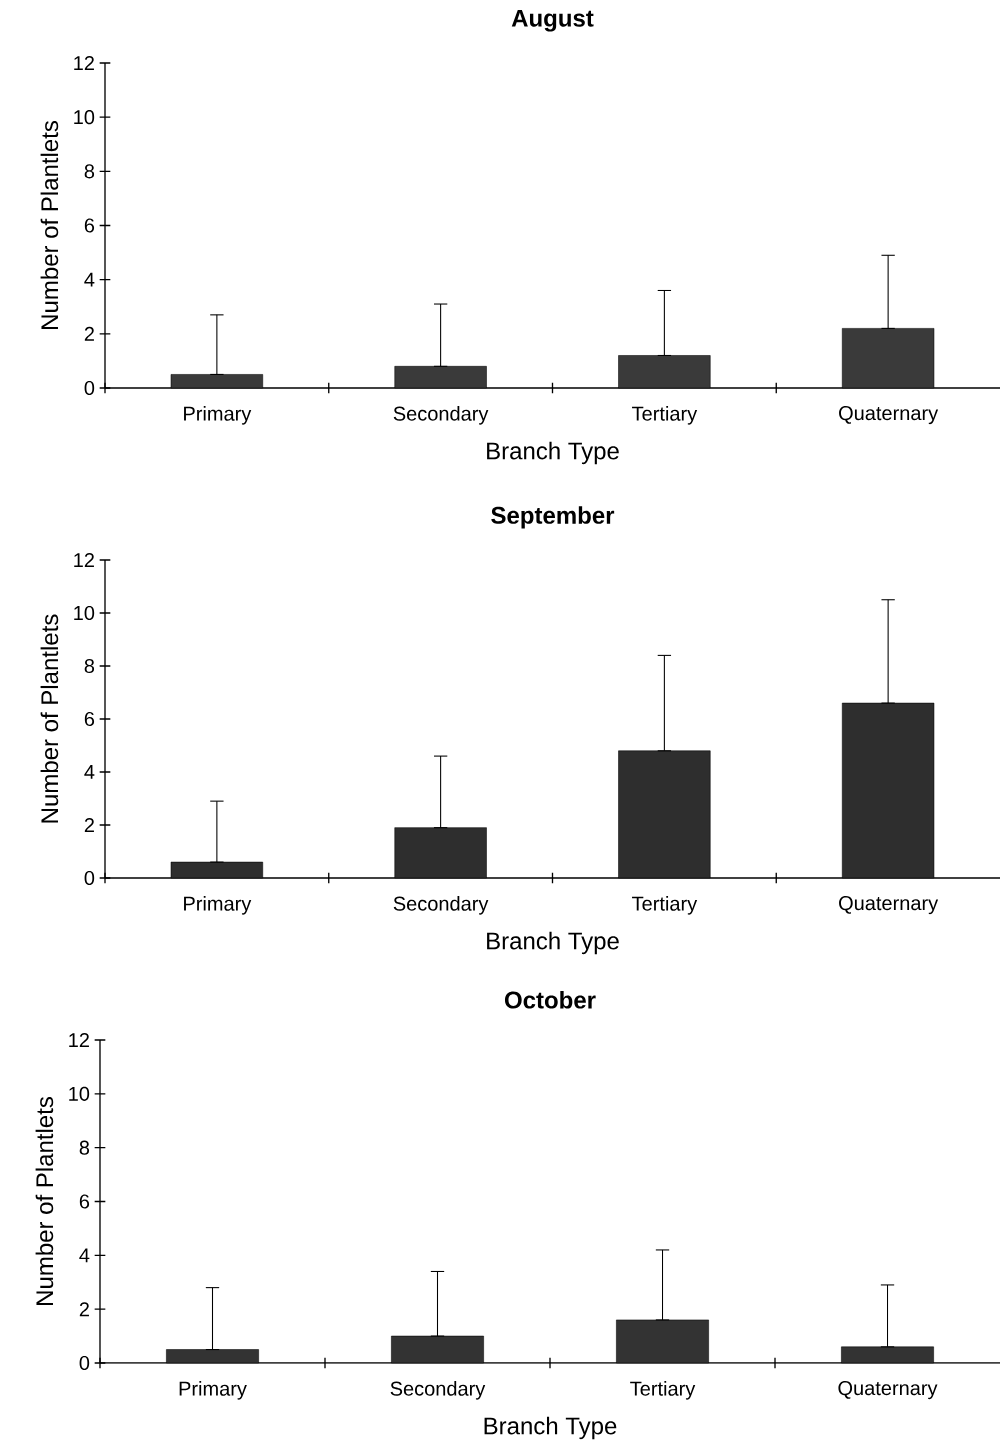  I want to click on chart-title: October, so click(550, 999).